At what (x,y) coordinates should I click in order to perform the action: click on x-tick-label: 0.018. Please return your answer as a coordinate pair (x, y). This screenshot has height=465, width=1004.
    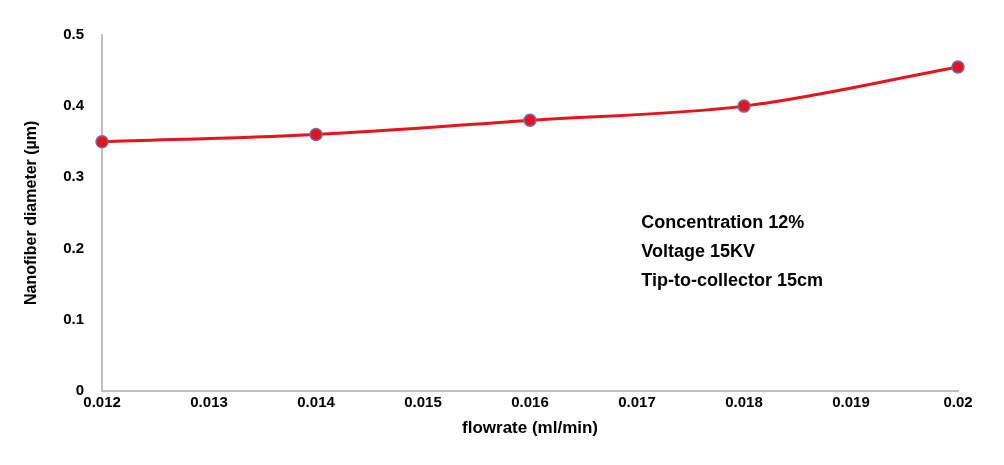
    Looking at the image, I should click on (744, 401).